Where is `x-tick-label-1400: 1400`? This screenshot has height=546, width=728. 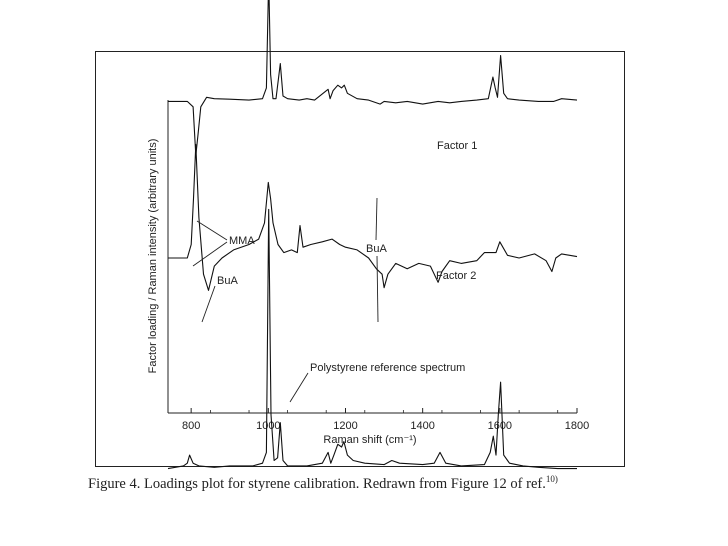 x-tick-label-1400: 1400 is located at coordinates (422, 426).